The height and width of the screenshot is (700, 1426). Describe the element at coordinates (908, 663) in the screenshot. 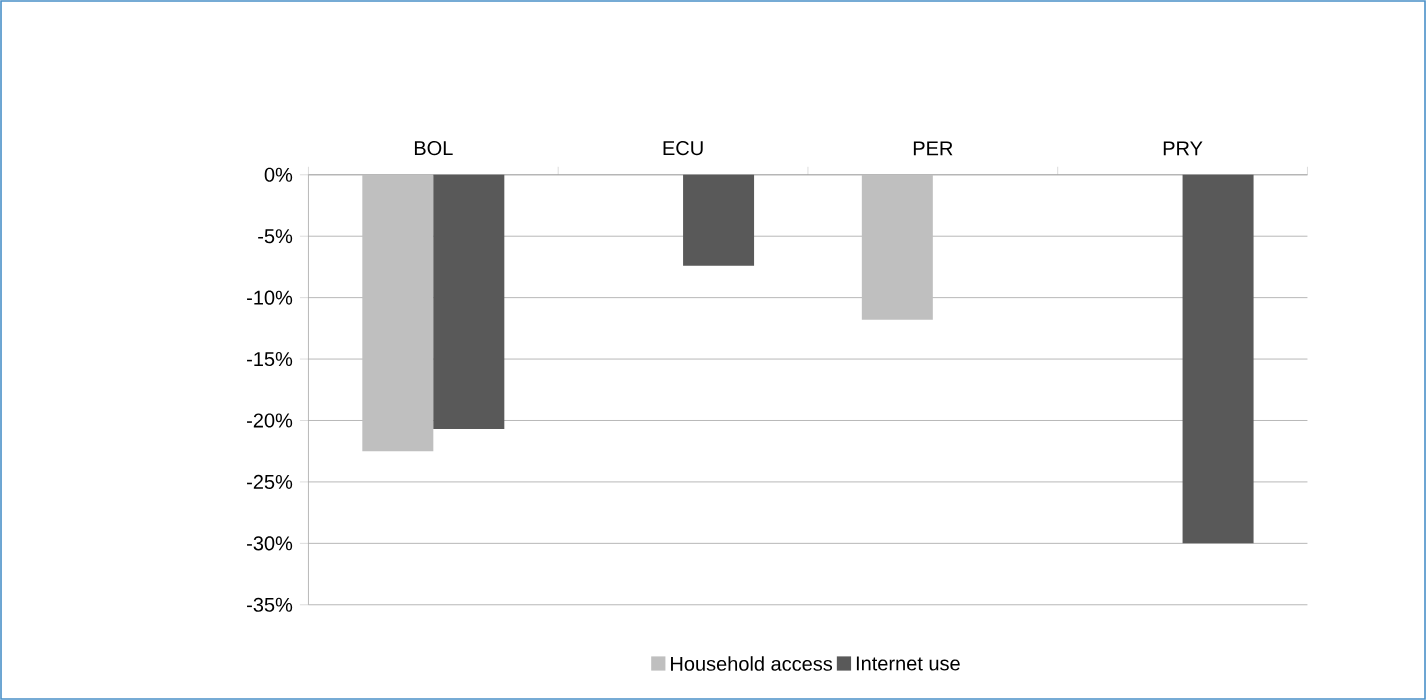

I see `legend-label: Internet use` at that location.